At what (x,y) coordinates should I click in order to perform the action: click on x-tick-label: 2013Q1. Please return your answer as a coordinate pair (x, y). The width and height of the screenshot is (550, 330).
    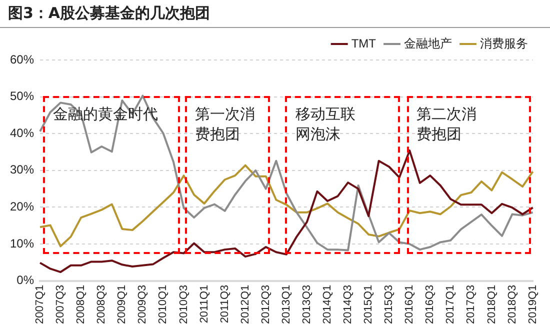
    Looking at the image, I should click on (286, 304).